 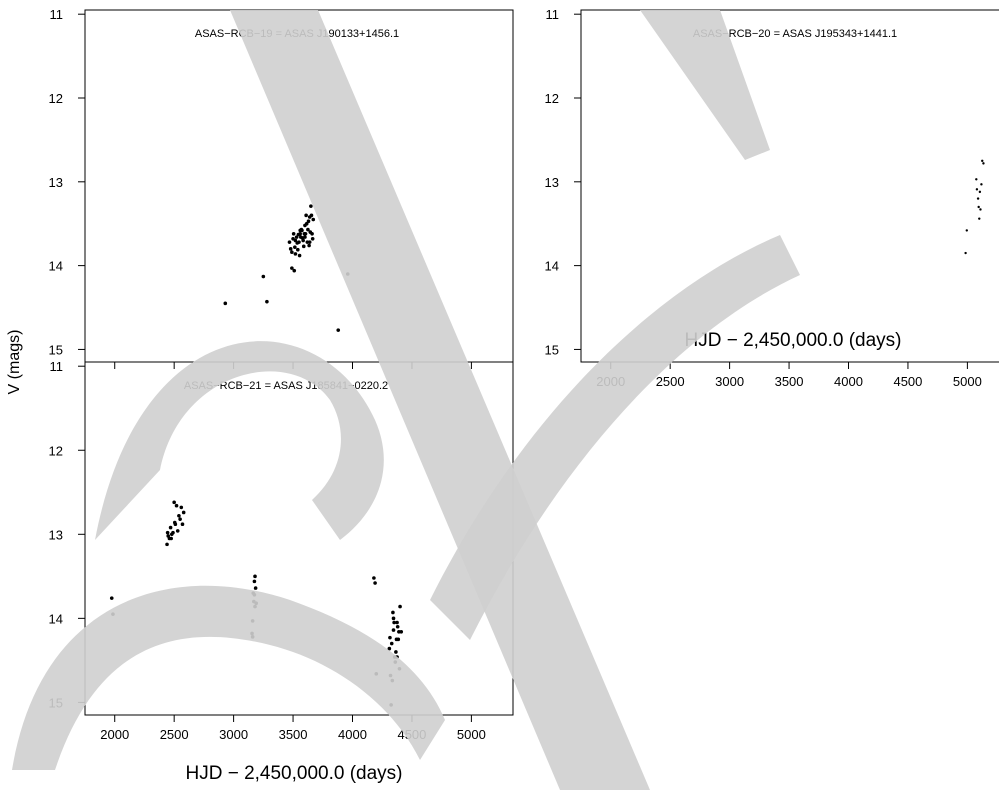 What do you see at coordinates (471, 734) in the screenshot?
I see `panel-rcb21-x-tick-label: 5000` at bounding box center [471, 734].